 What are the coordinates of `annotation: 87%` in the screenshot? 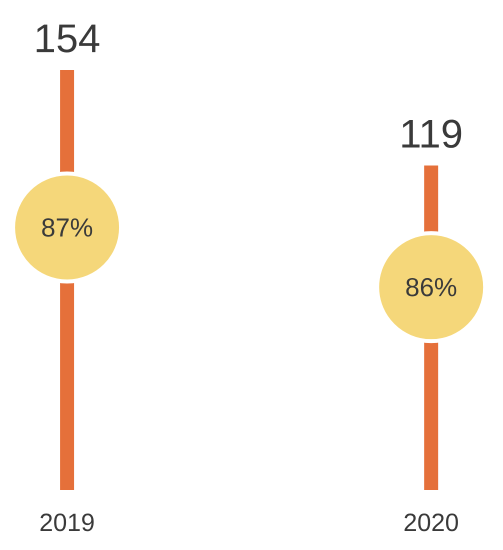 It's located at (67, 227).